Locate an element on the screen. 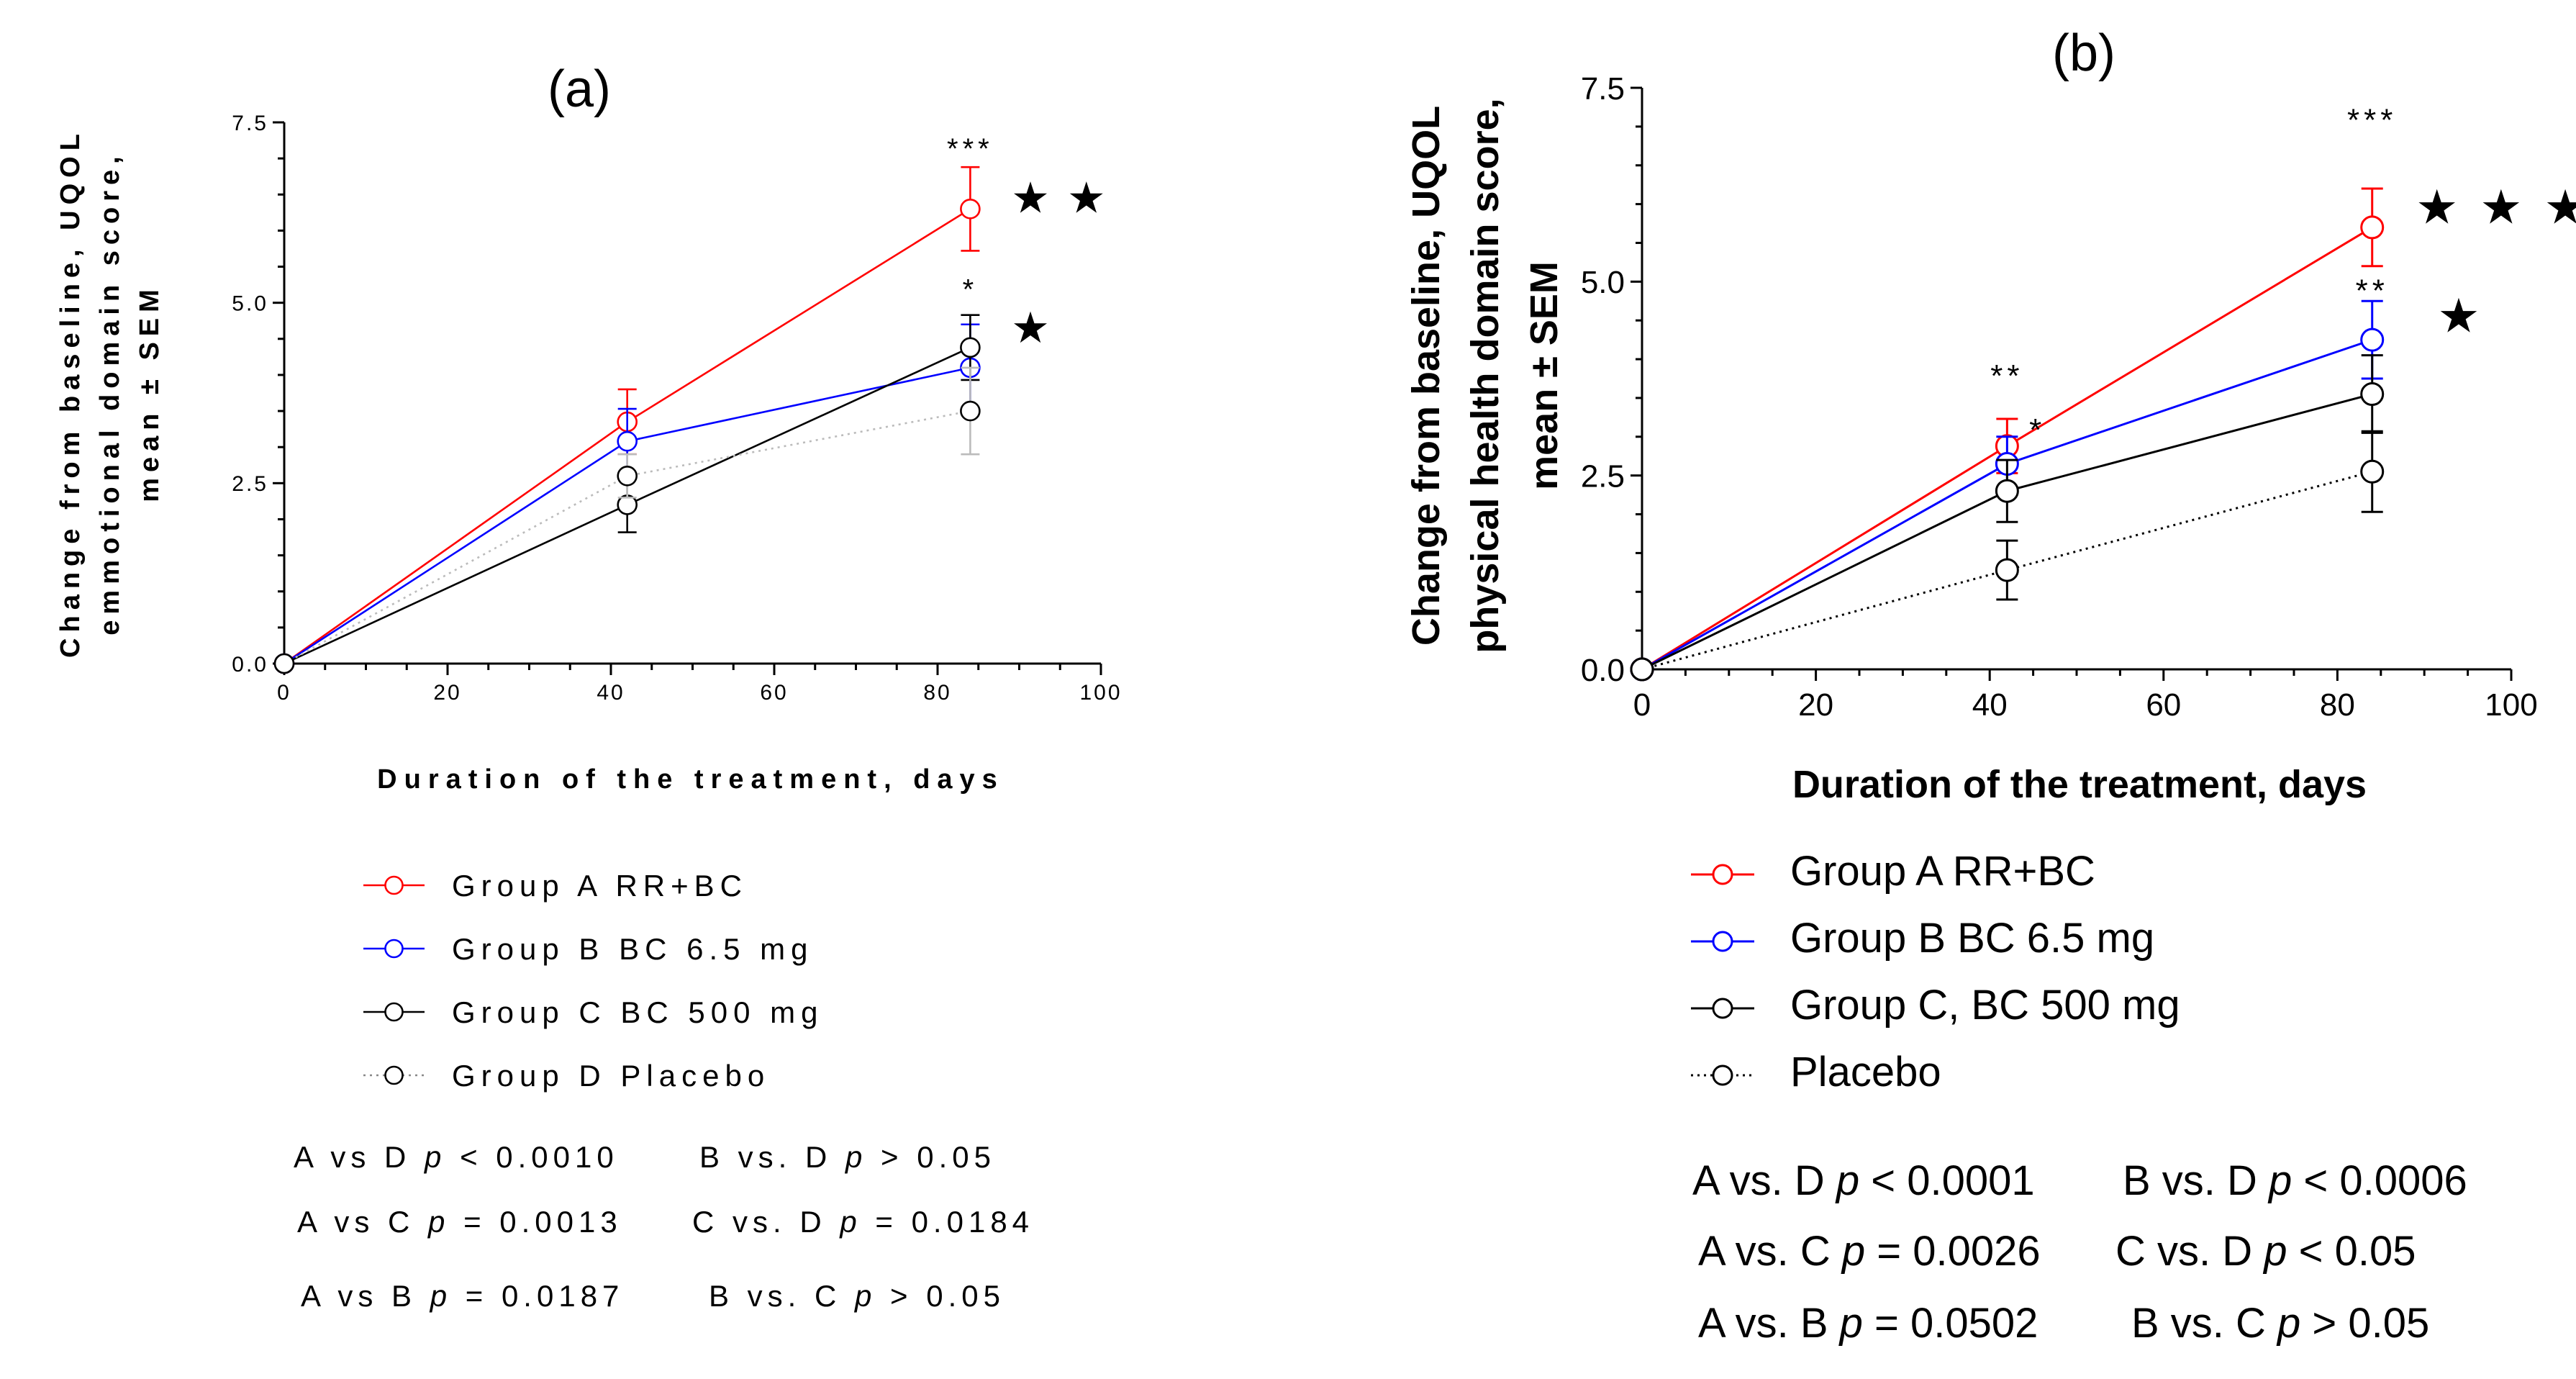 The image size is (2576, 1379). p-value-part: < 0.05 is located at coordinates (2351, 1252).